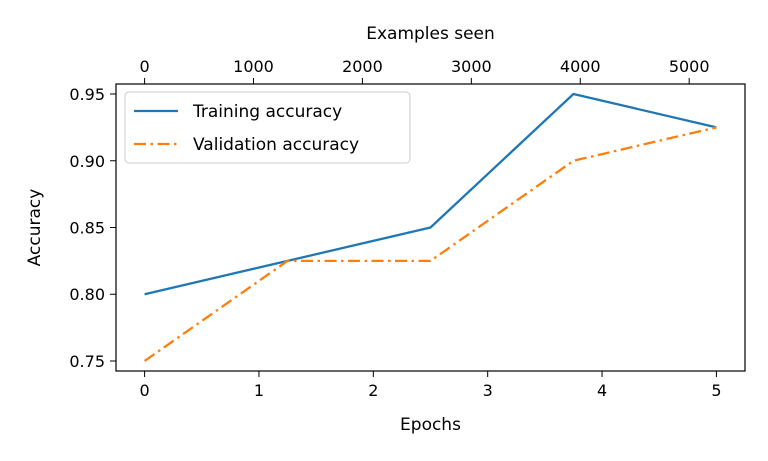  What do you see at coordinates (144, 390) in the screenshot?
I see `x-tick-label: 0` at bounding box center [144, 390].